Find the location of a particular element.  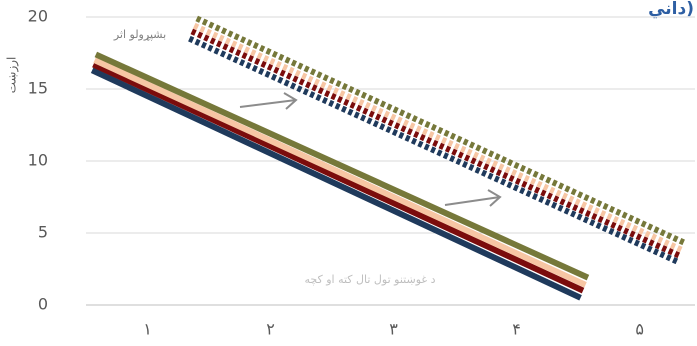

annotation: بشپړولو اثر is located at coordinates (139, 34).